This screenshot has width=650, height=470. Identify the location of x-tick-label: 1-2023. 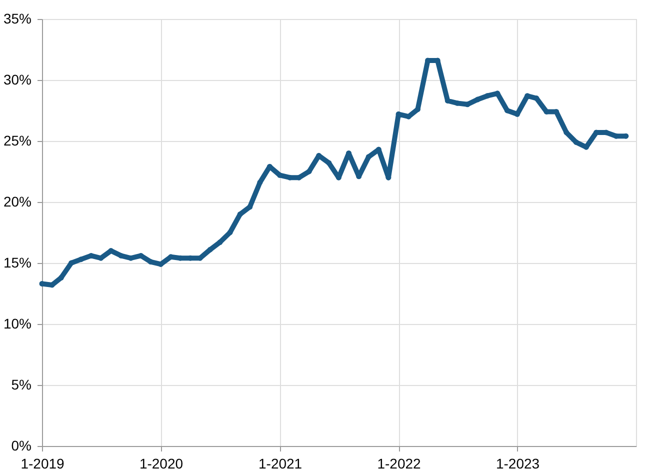
(518, 463).